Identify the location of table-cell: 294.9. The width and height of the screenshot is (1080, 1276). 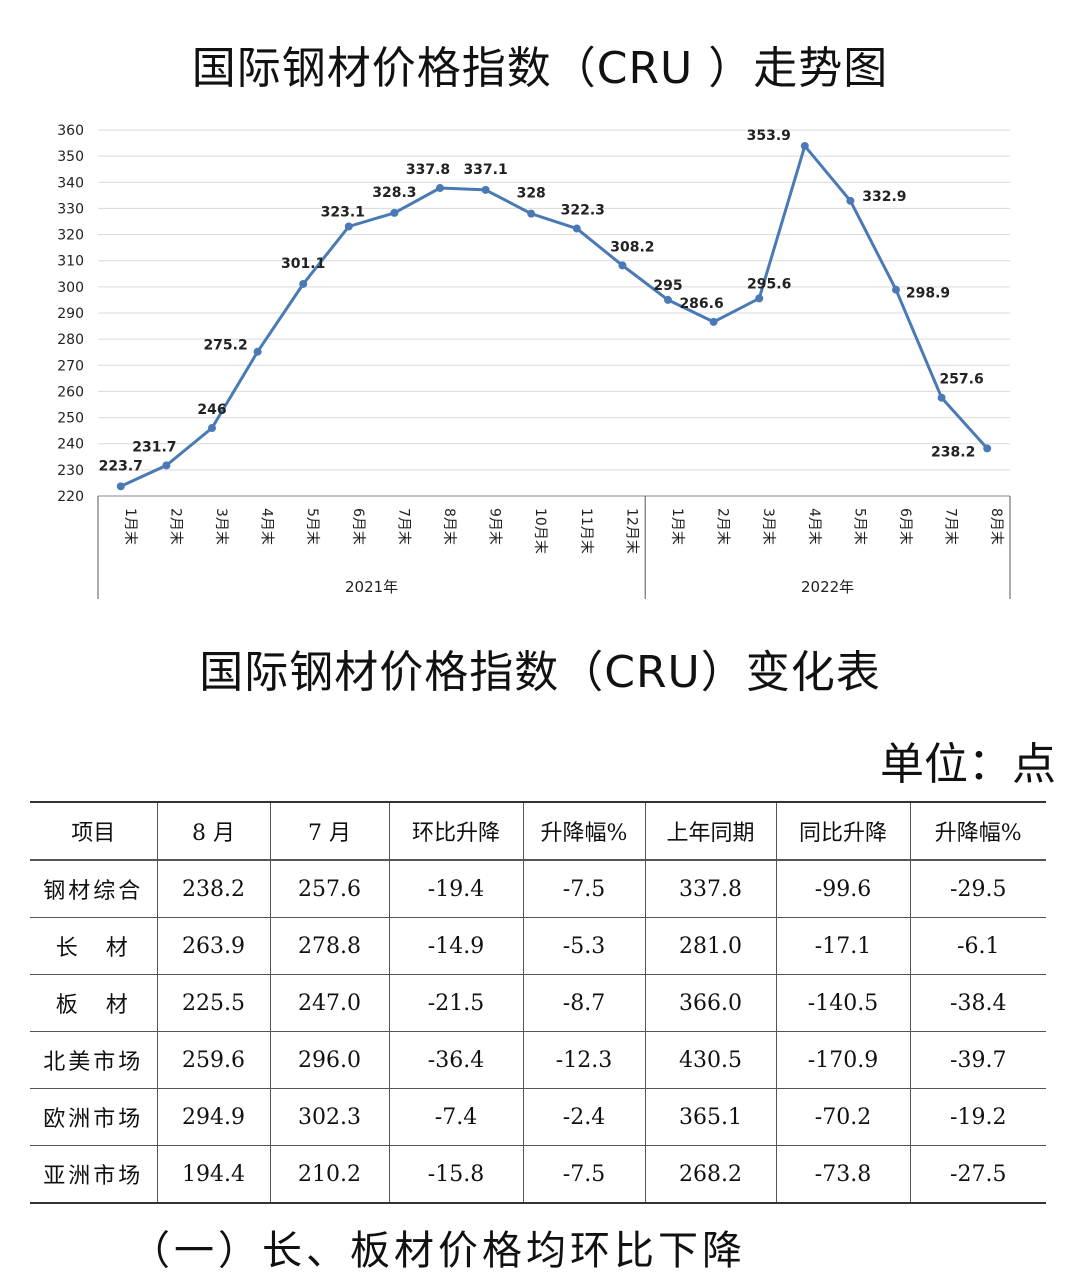
(213, 1117).